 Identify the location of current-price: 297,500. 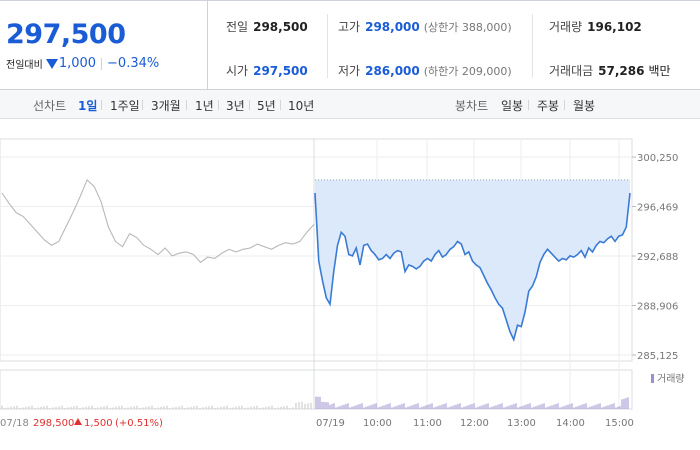
(66, 34).